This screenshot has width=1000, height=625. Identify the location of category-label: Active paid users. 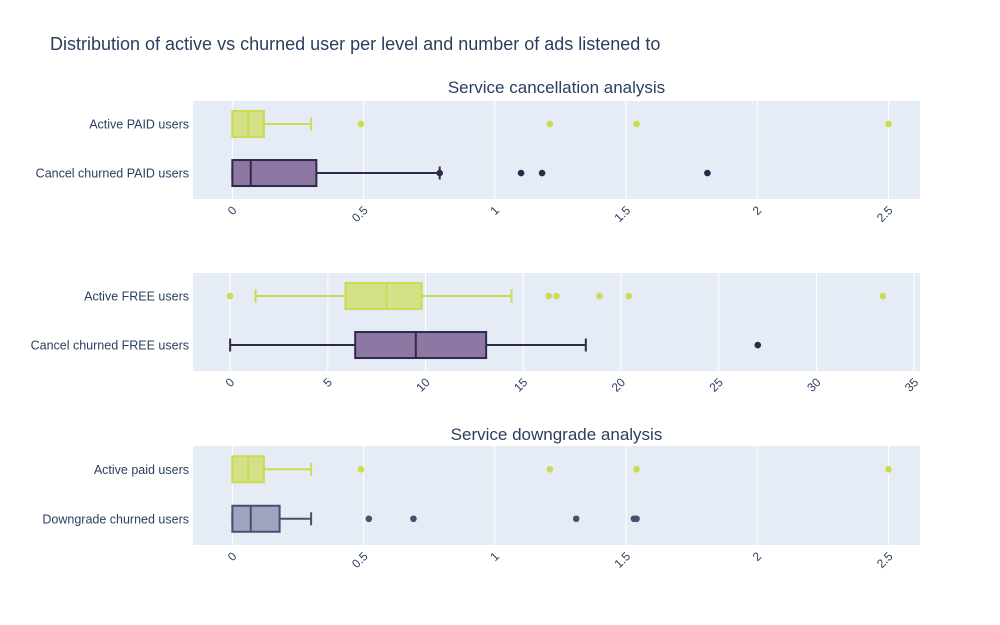
(141, 470).